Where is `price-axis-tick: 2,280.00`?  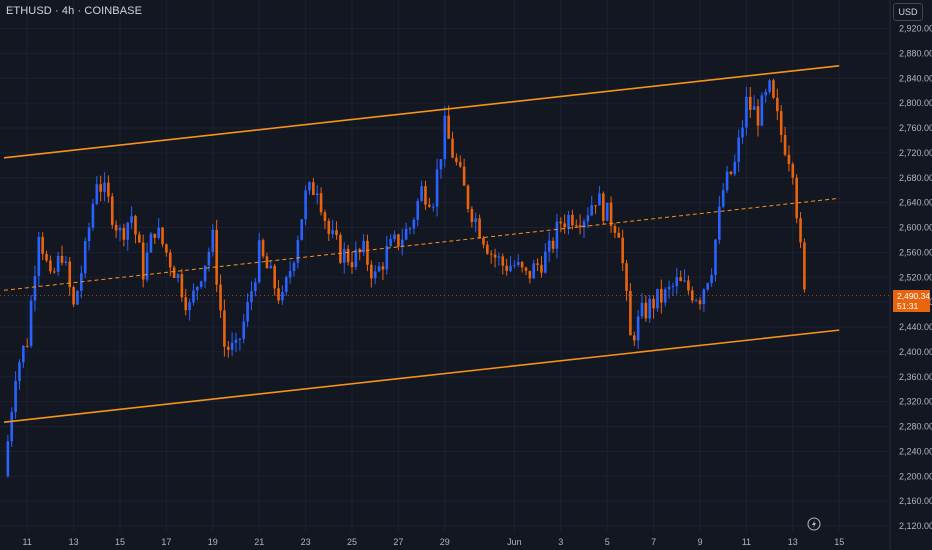
price-axis-tick: 2,280.00 is located at coordinates (915, 427).